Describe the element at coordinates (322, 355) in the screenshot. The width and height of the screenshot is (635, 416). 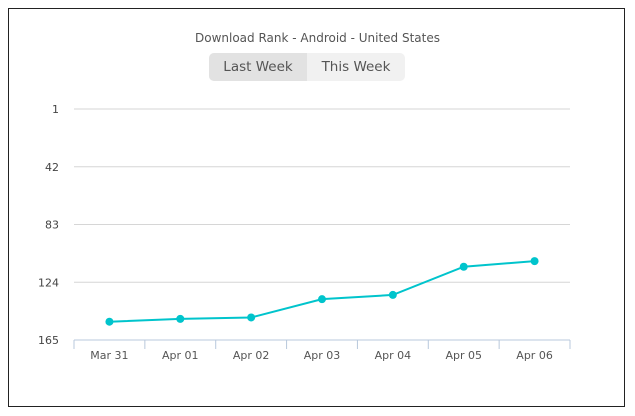
I see `x-tick-label: Apr 03` at that location.